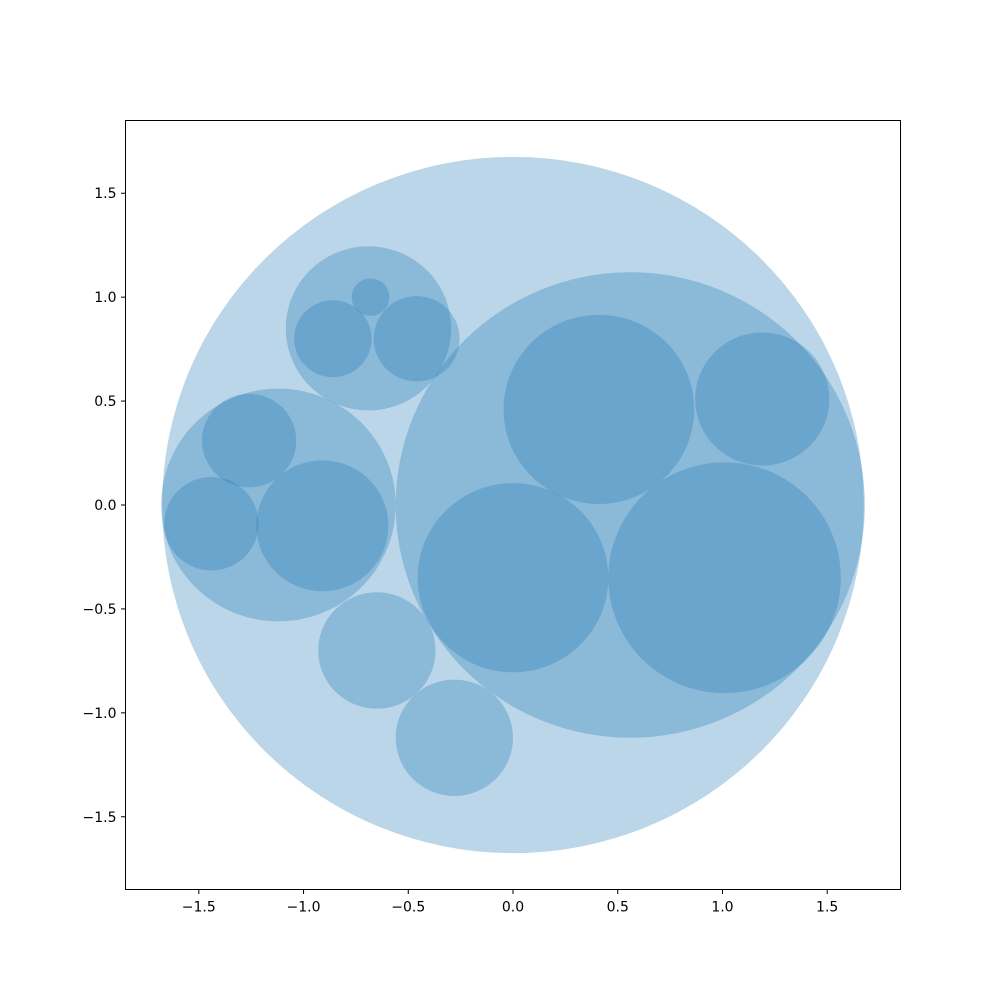 Image resolution: width=1000 pixels, height=1000 pixels. What do you see at coordinates (408, 908) in the screenshot?
I see `x-tick-label: −0.5` at bounding box center [408, 908].